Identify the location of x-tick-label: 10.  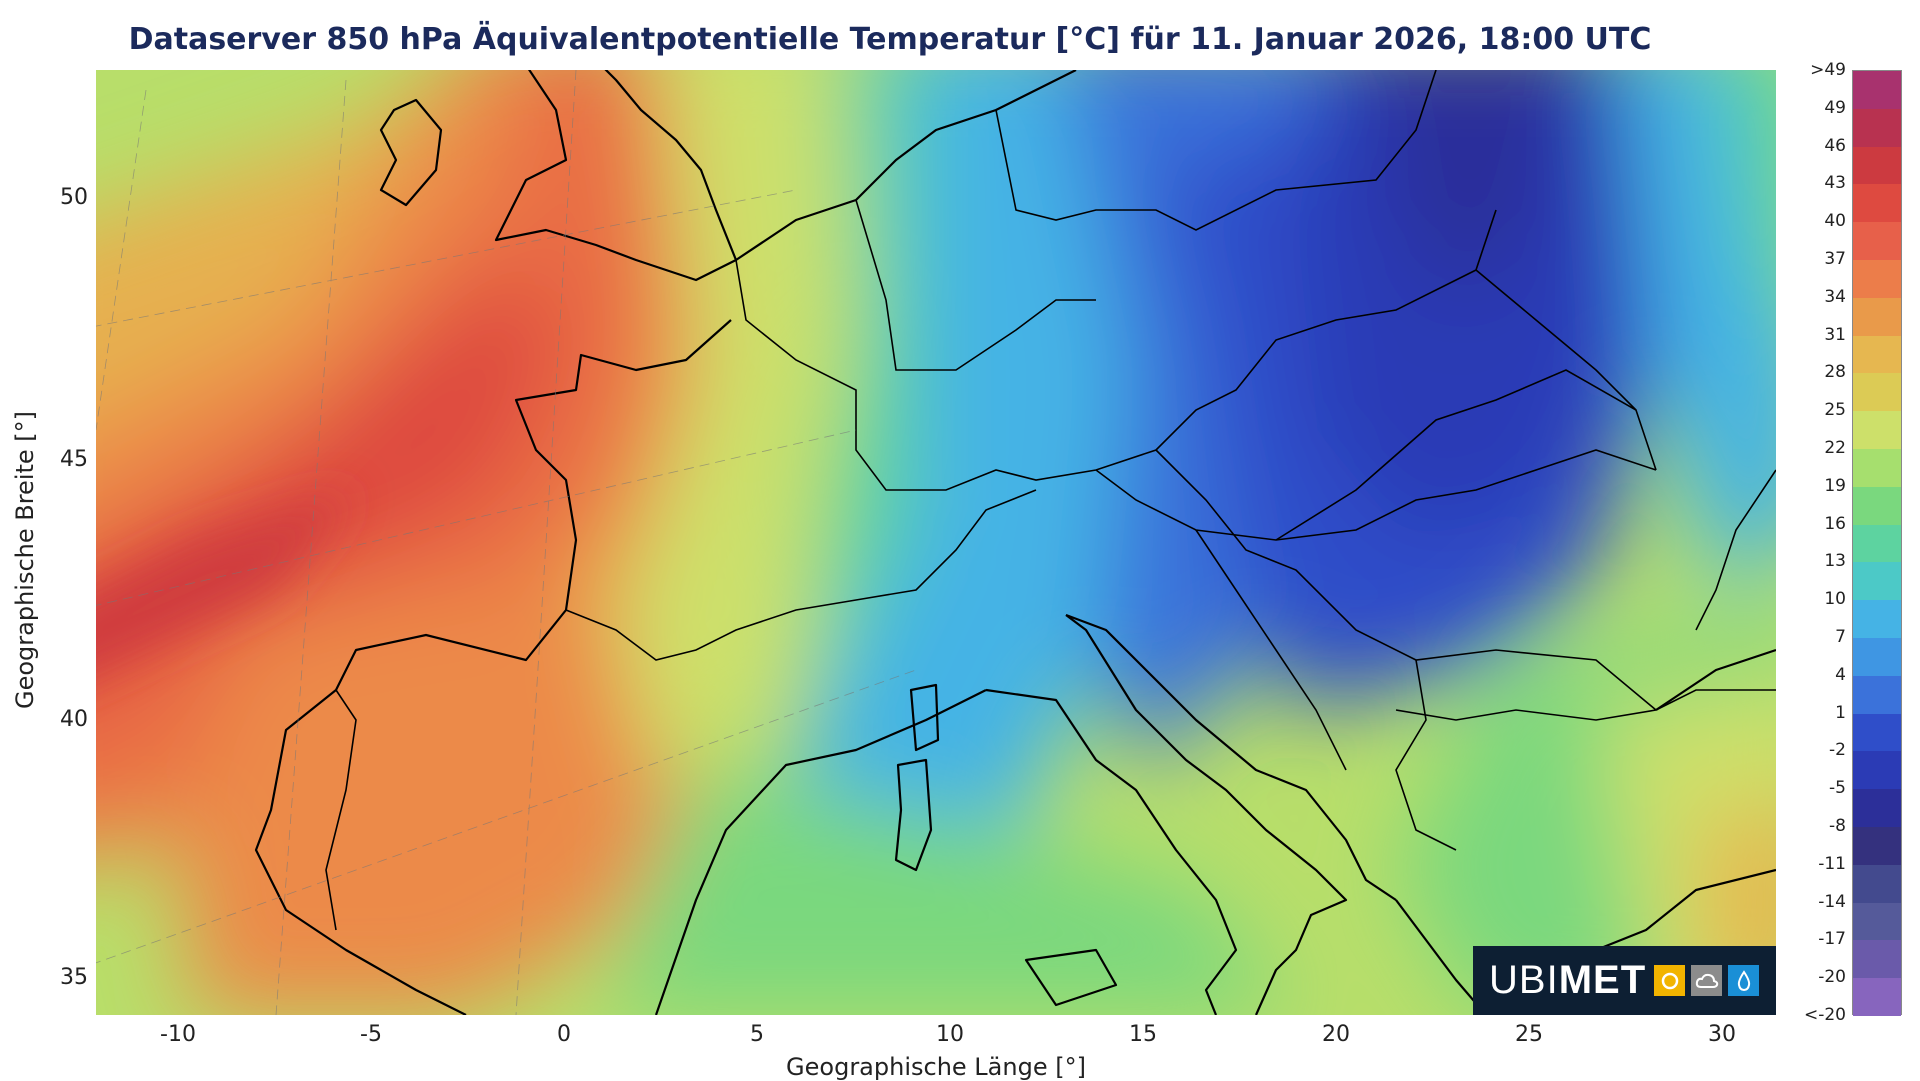
(950, 1034).